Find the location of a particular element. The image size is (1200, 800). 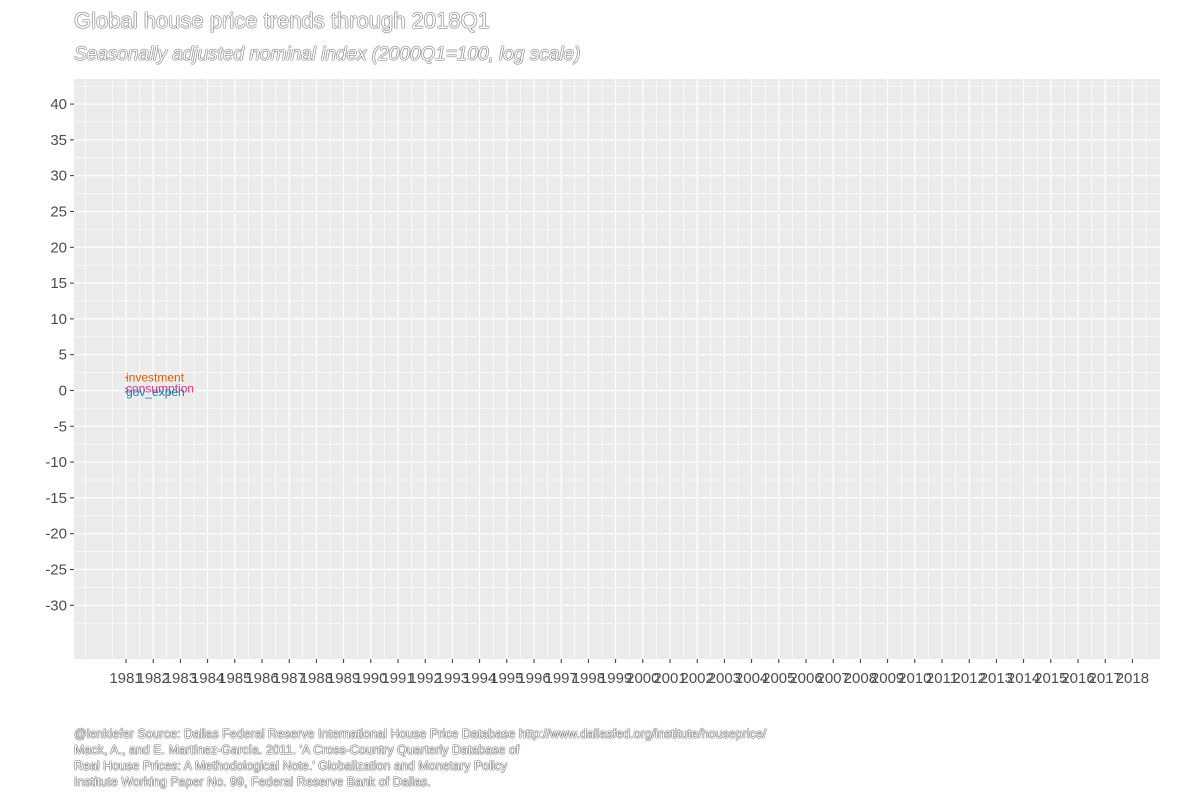

x-tick-label: 1993 is located at coordinates (452, 678).